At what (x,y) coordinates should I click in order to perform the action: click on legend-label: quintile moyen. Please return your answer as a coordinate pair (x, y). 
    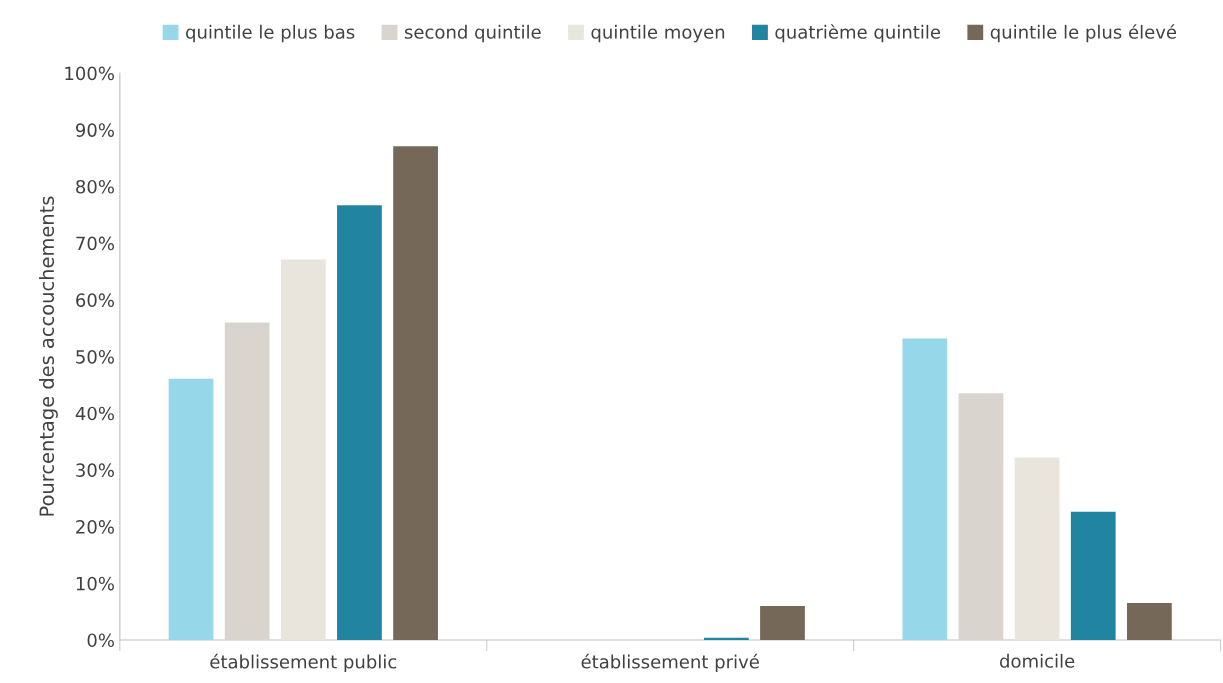
    Looking at the image, I should click on (658, 33).